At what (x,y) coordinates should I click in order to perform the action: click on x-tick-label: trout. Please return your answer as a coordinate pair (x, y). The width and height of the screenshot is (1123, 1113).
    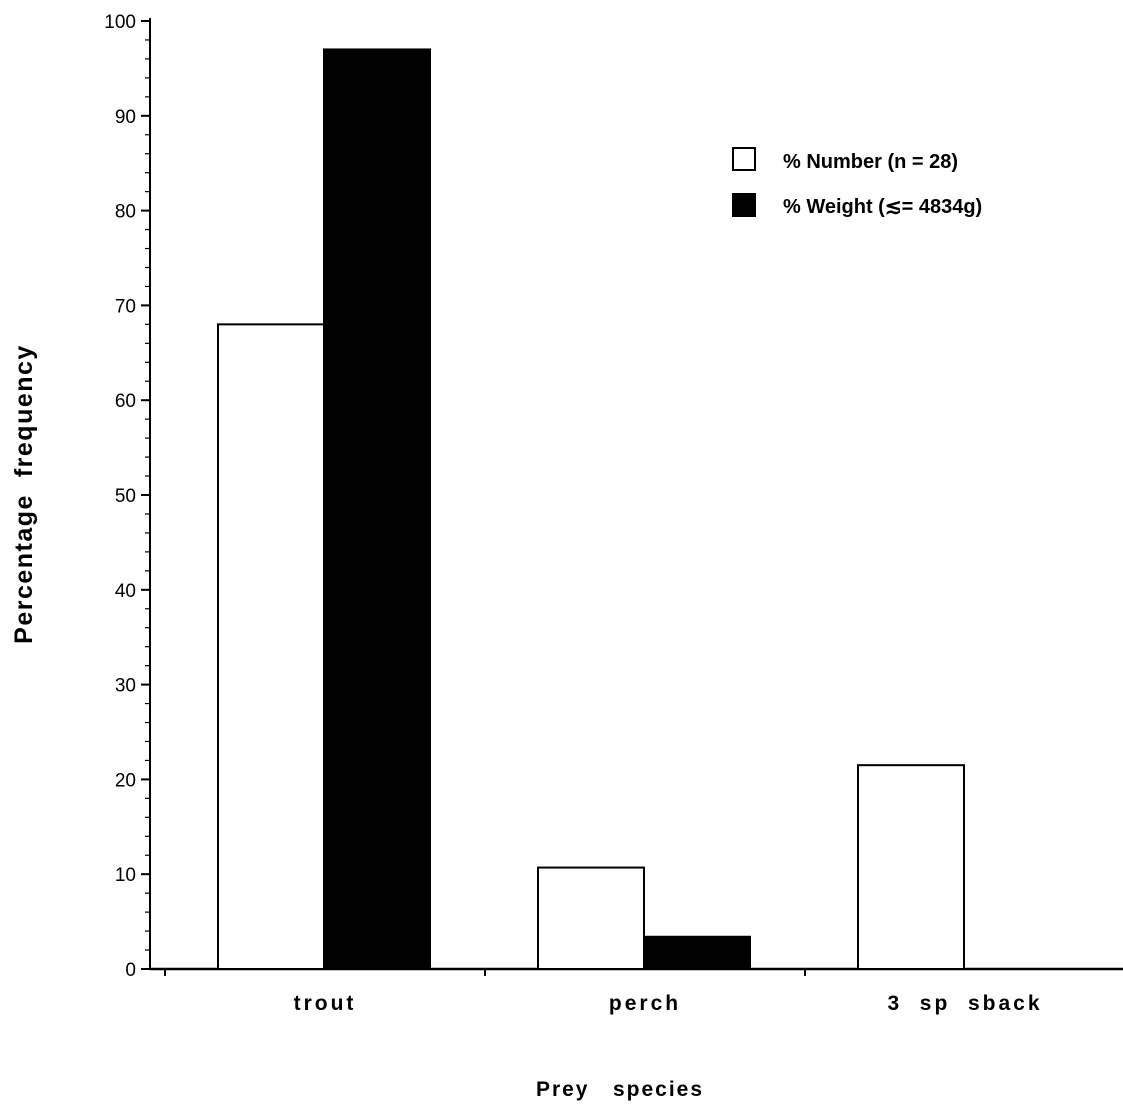
    Looking at the image, I should click on (325, 1003).